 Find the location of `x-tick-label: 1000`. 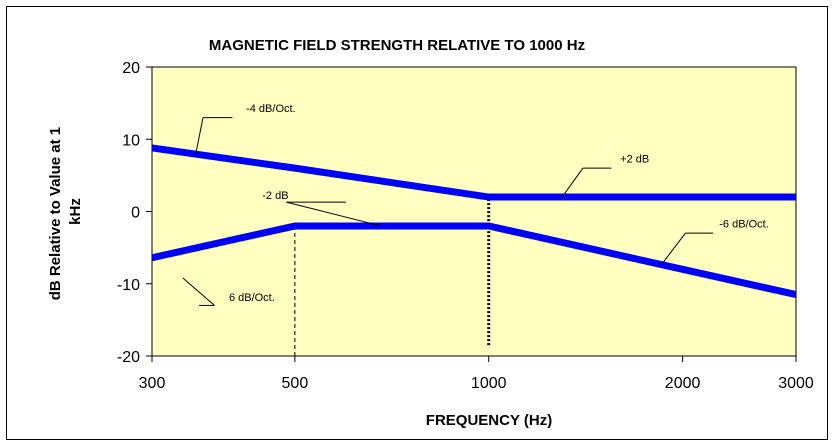

x-tick-label: 1000 is located at coordinates (489, 383).